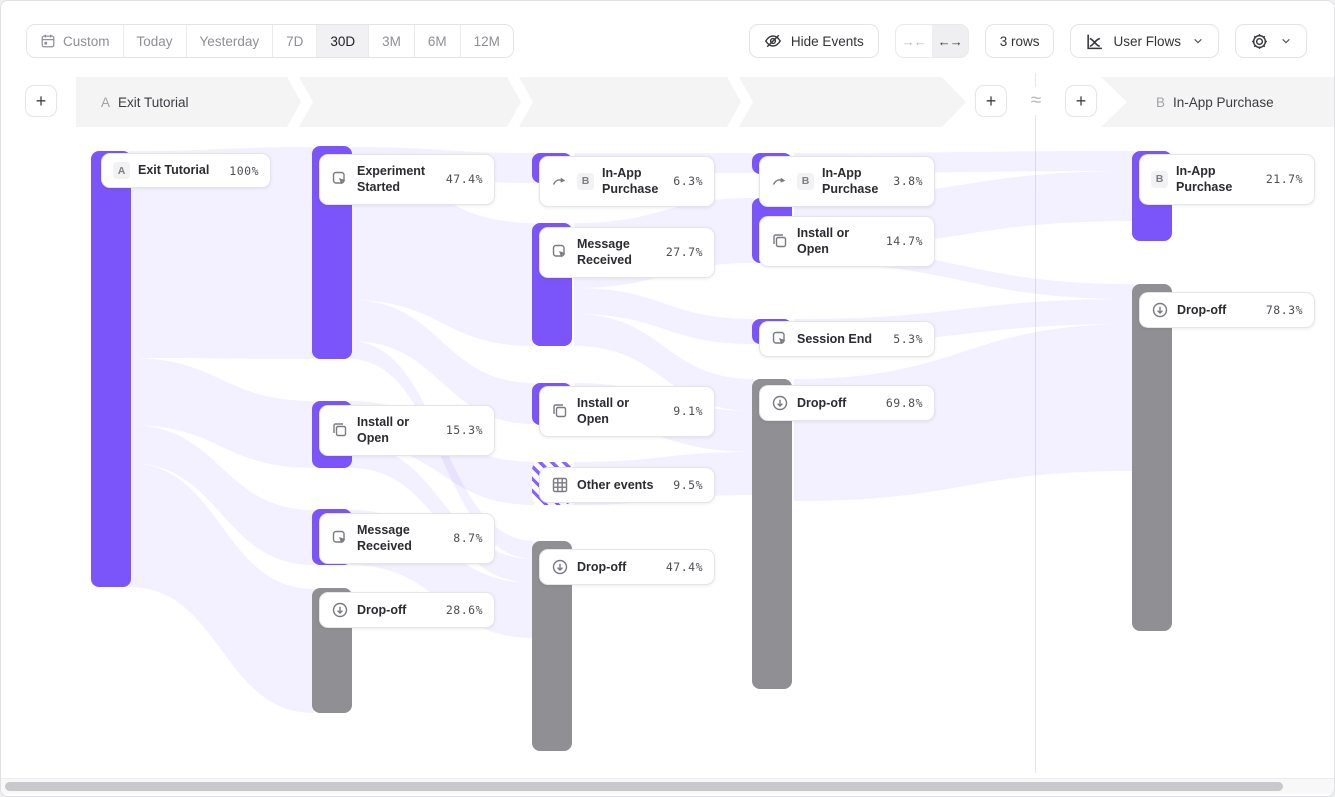 Image resolution: width=1335 pixels, height=797 pixels. Describe the element at coordinates (121, 170) in the screenshot. I see `flow-a-badge: A` at that location.